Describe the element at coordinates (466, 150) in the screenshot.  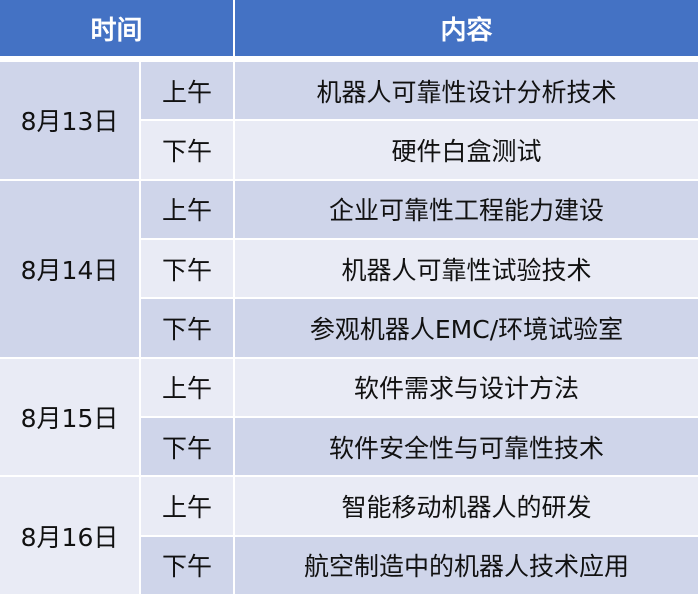
I see `topic-cell: 硬件白盒测试` at that location.